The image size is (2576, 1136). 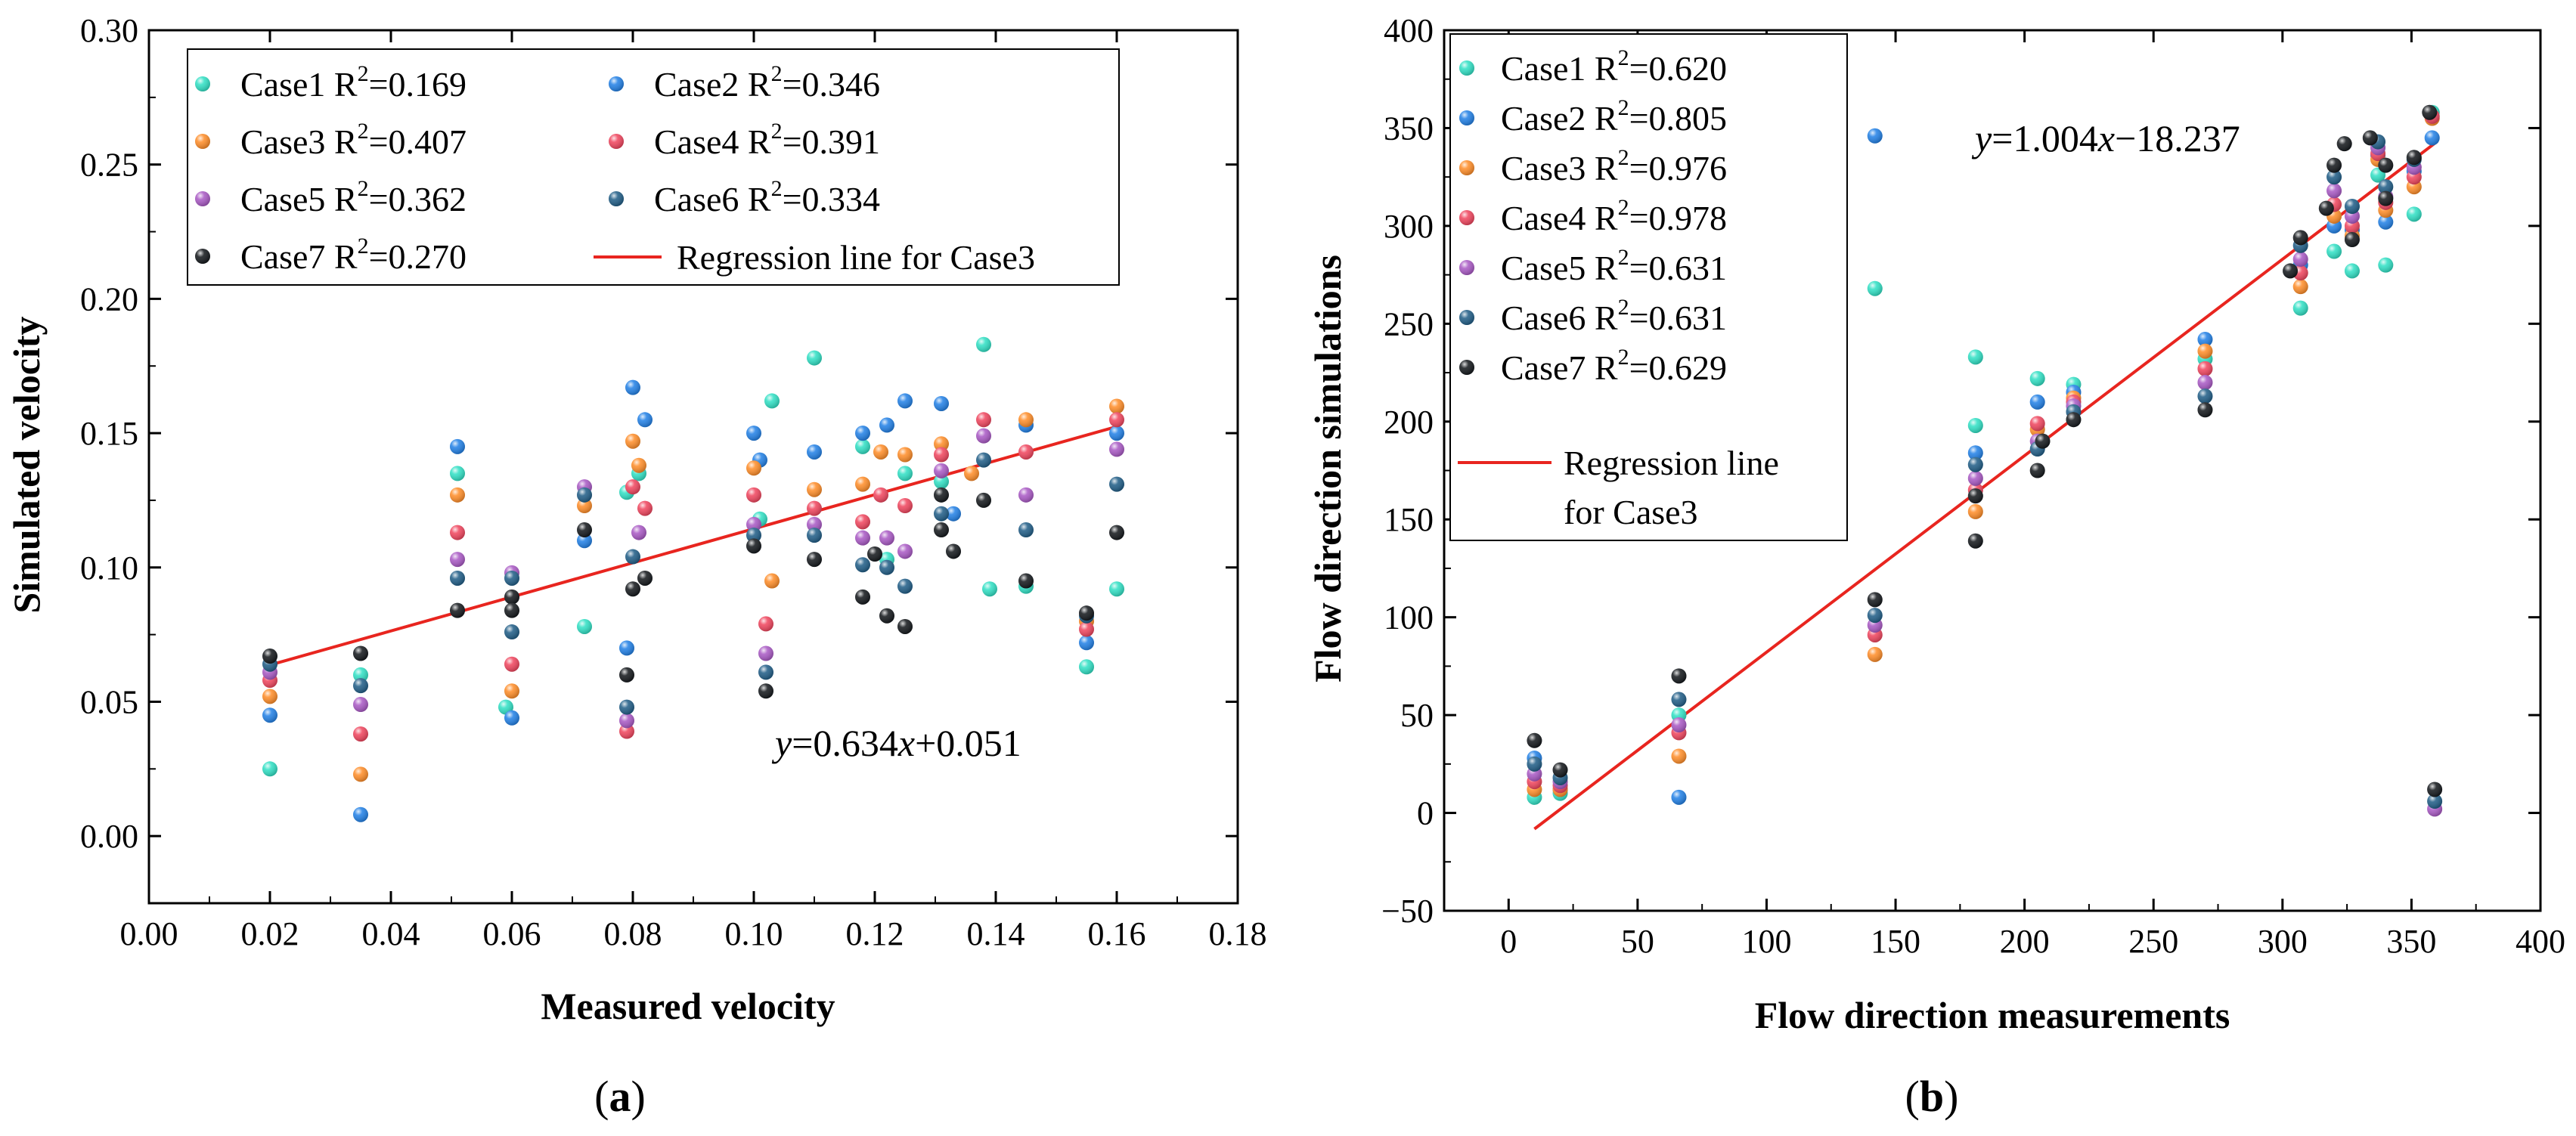 What do you see at coordinates (1409, 30) in the screenshot?
I see `y-tick-label: 400` at bounding box center [1409, 30].